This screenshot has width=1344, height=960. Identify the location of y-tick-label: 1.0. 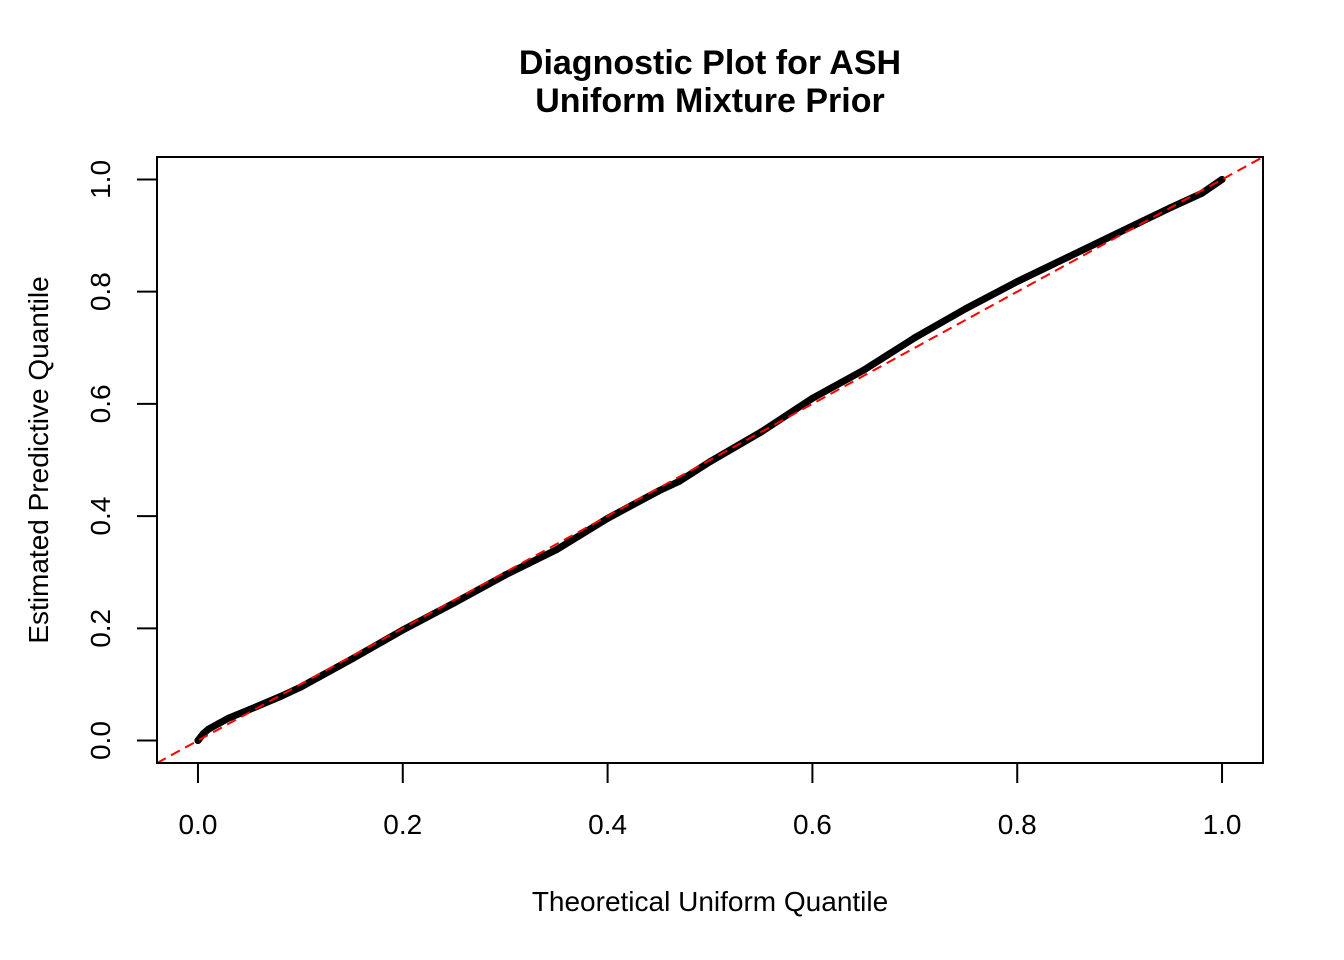
(100, 179).